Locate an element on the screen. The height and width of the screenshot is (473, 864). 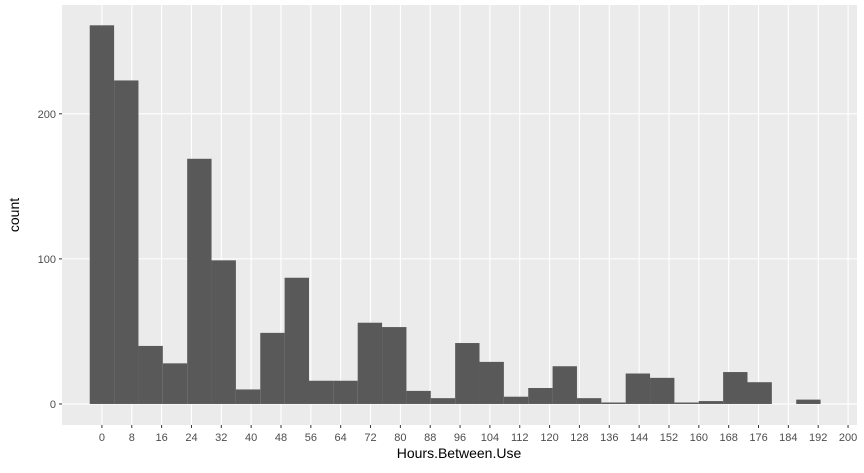
x-tick-label: 192 is located at coordinates (818, 438).